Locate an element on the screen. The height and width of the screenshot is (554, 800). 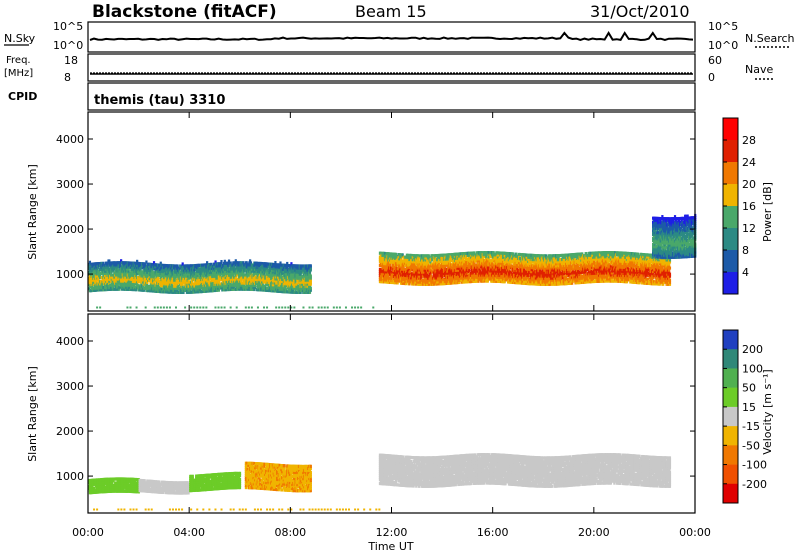
nsearch-tick-top: 10^5 is located at coordinates (723, 26).